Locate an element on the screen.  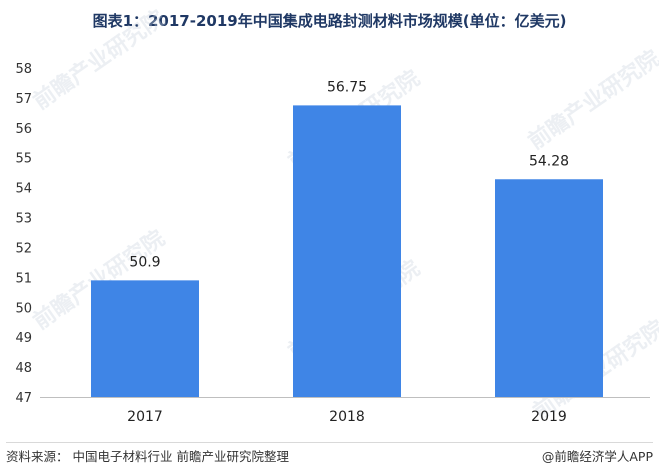
y-axis: 47 48 49 50 51 52 53 54 55 56 57 58 is located at coordinates (23, 234).